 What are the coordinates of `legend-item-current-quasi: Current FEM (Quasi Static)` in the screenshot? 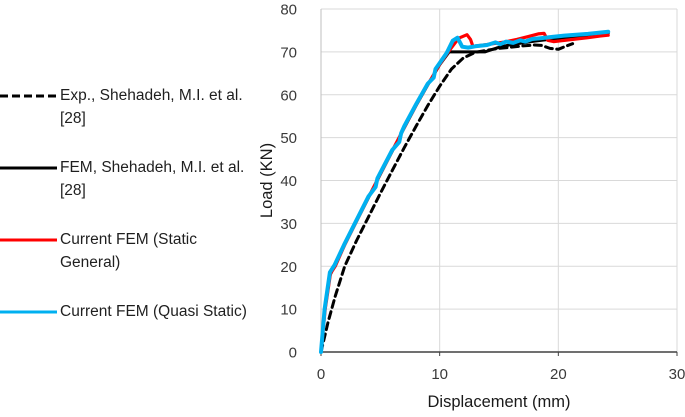 It's located at (133, 311).